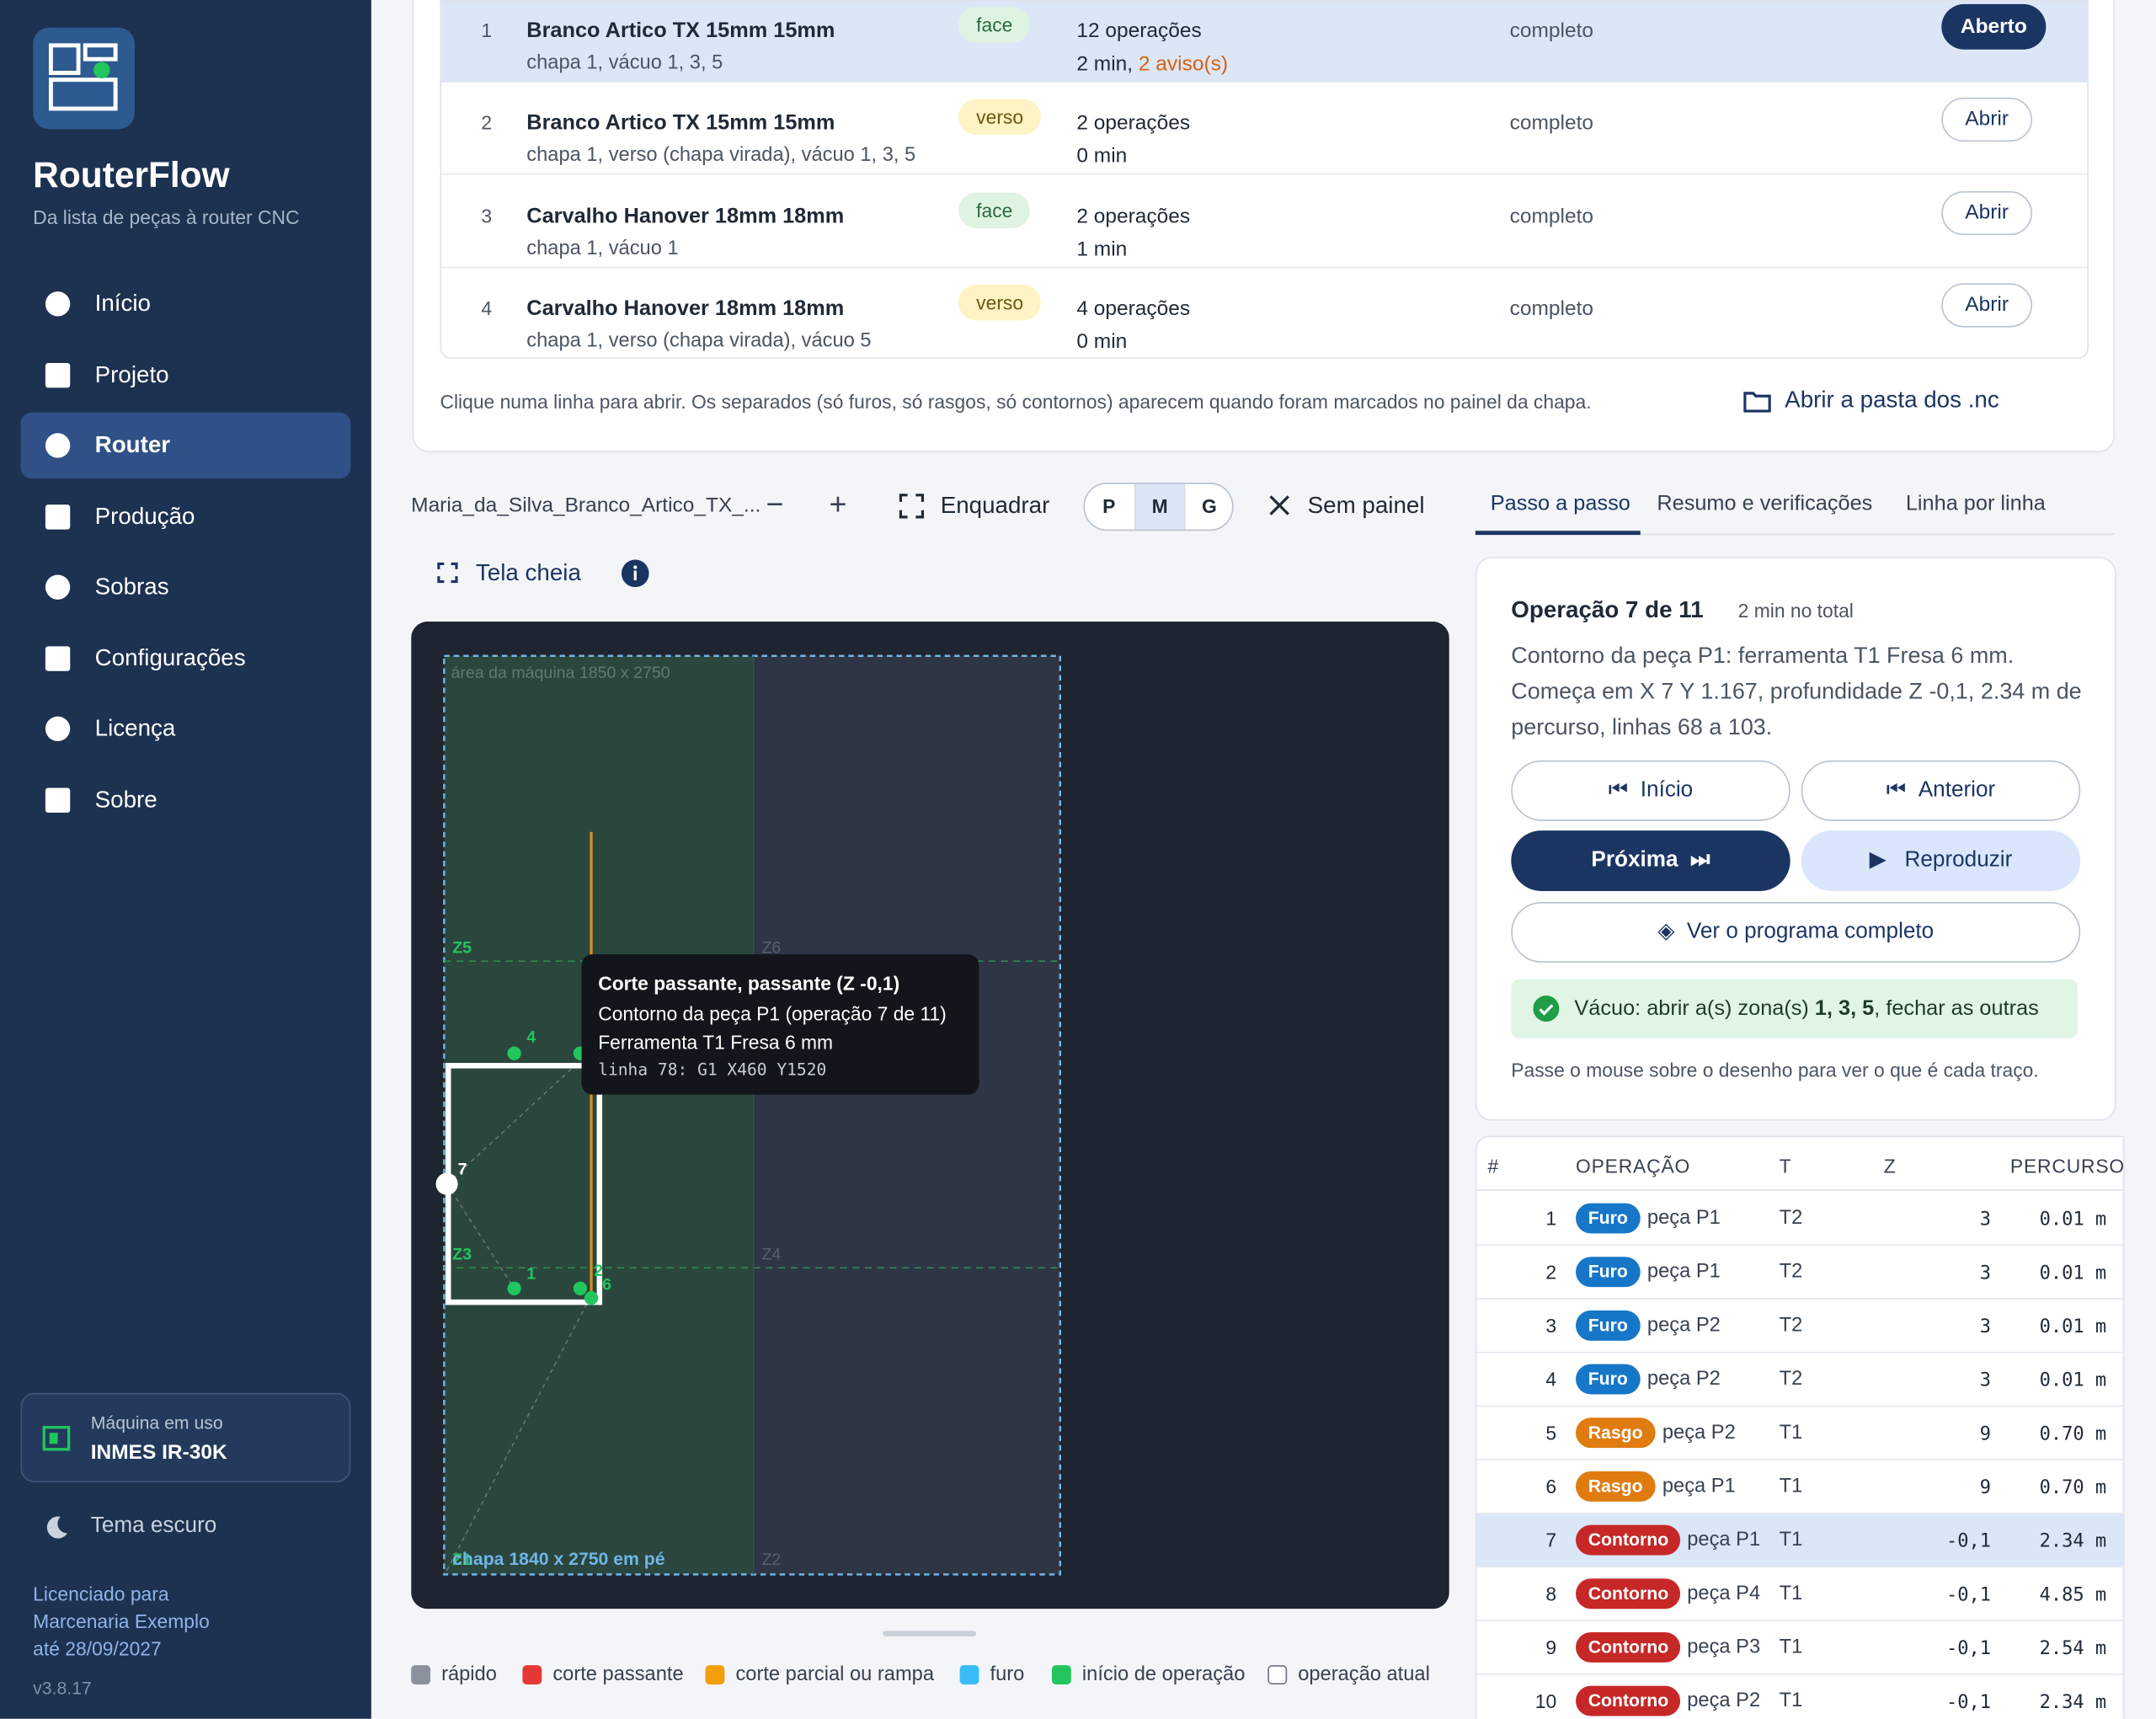 The width and height of the screenshot is (2156, 1719). Describe the element at coordinates (1493, 1166) in the screenshot. I see `column-header: #` at that location.